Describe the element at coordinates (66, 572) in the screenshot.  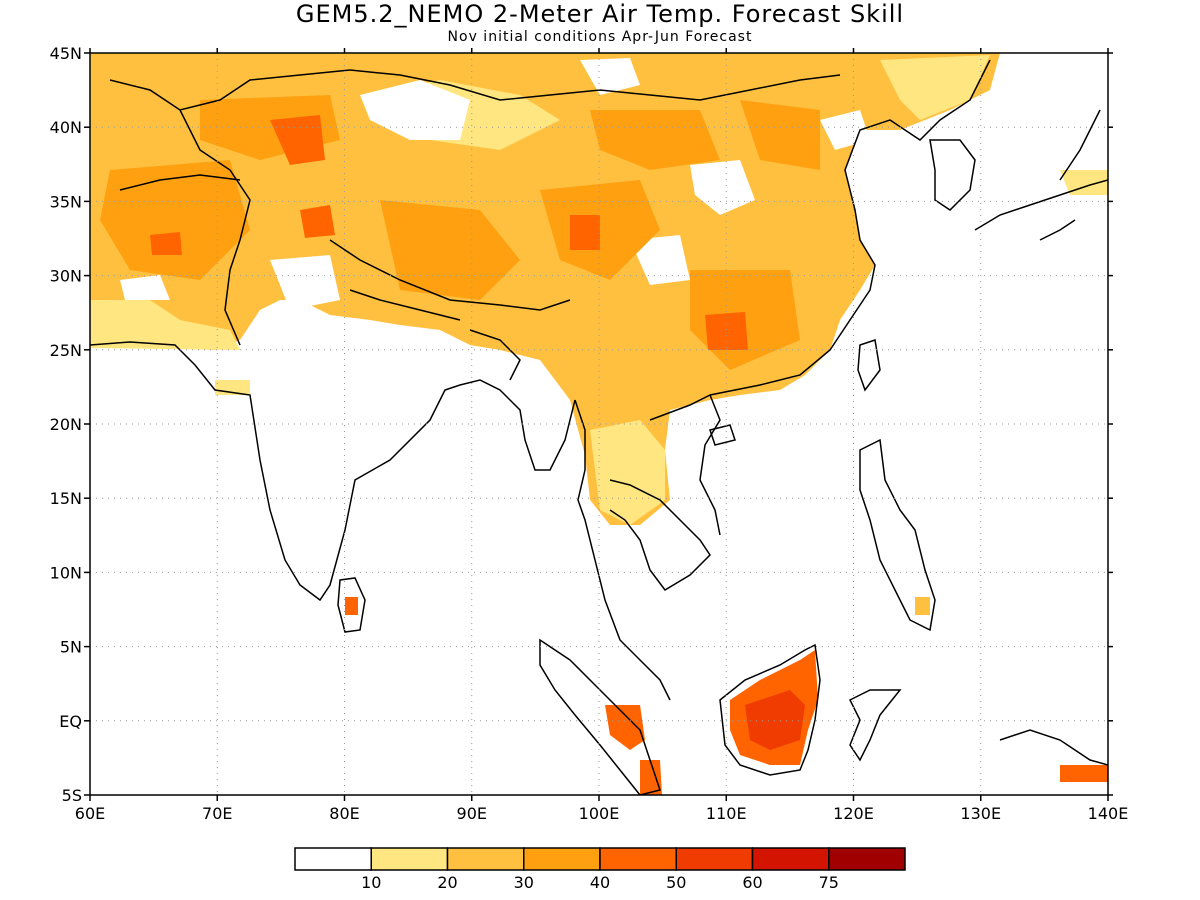
I see `lat-tick-label: 10N` at that location.